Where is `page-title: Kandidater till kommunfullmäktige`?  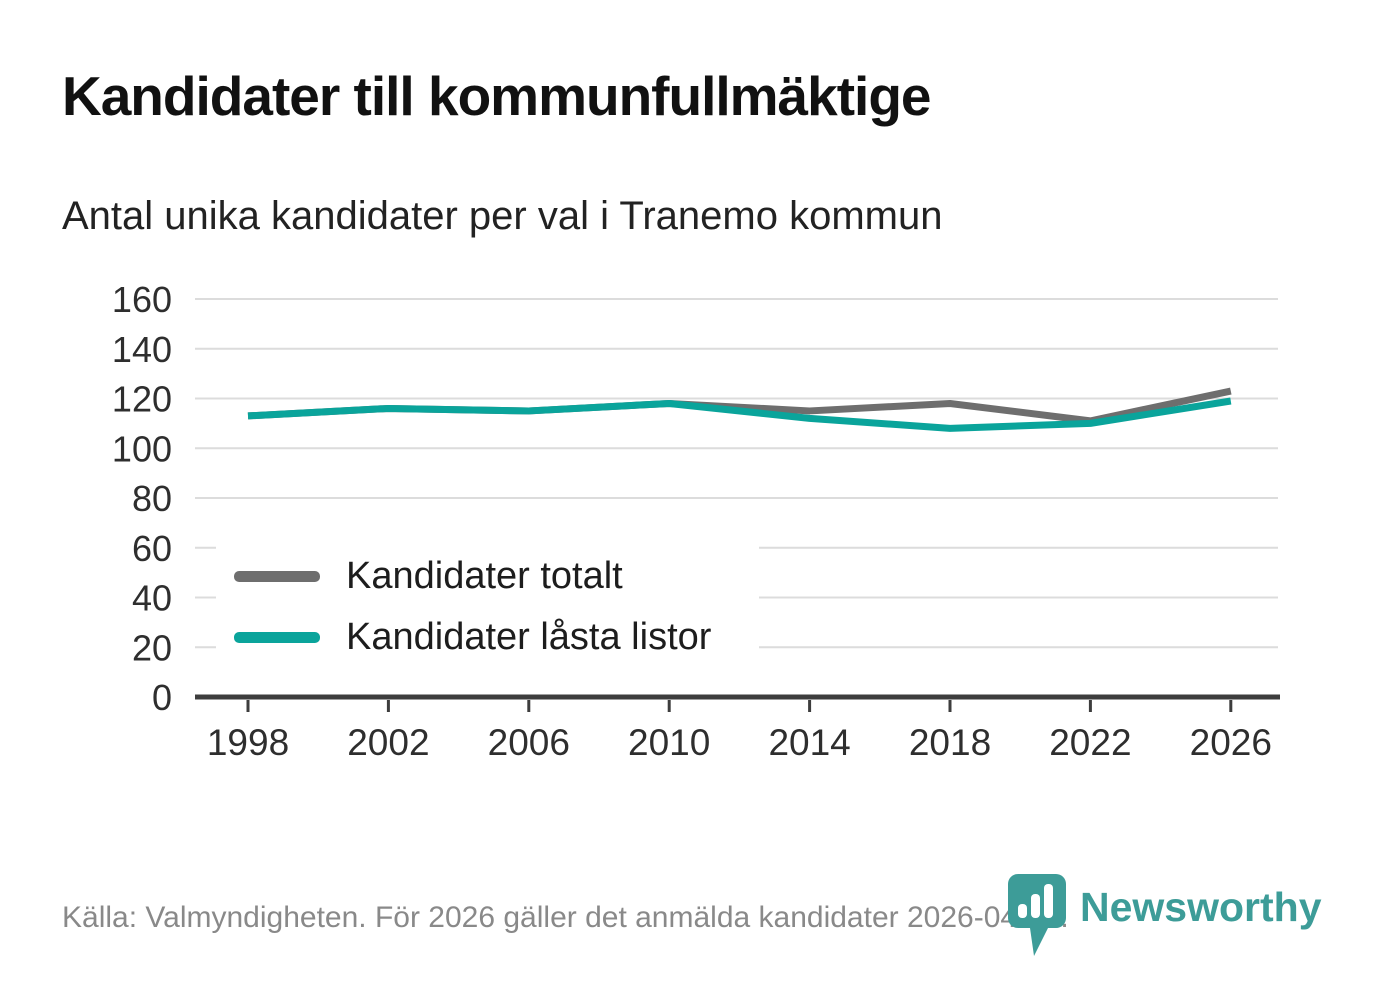 page-title: Kandidater till kommunfullmäktige is located at coordinates (497, 96).